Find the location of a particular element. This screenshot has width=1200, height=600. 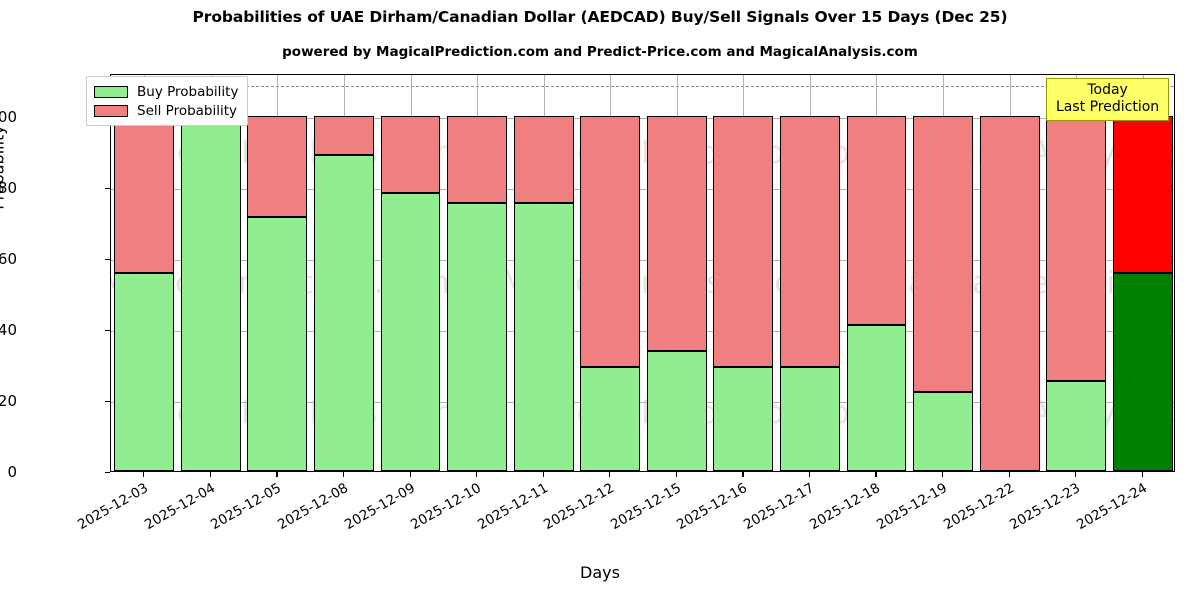

legend-label-buy: Buy Probability is located at coordinates (188, 91).